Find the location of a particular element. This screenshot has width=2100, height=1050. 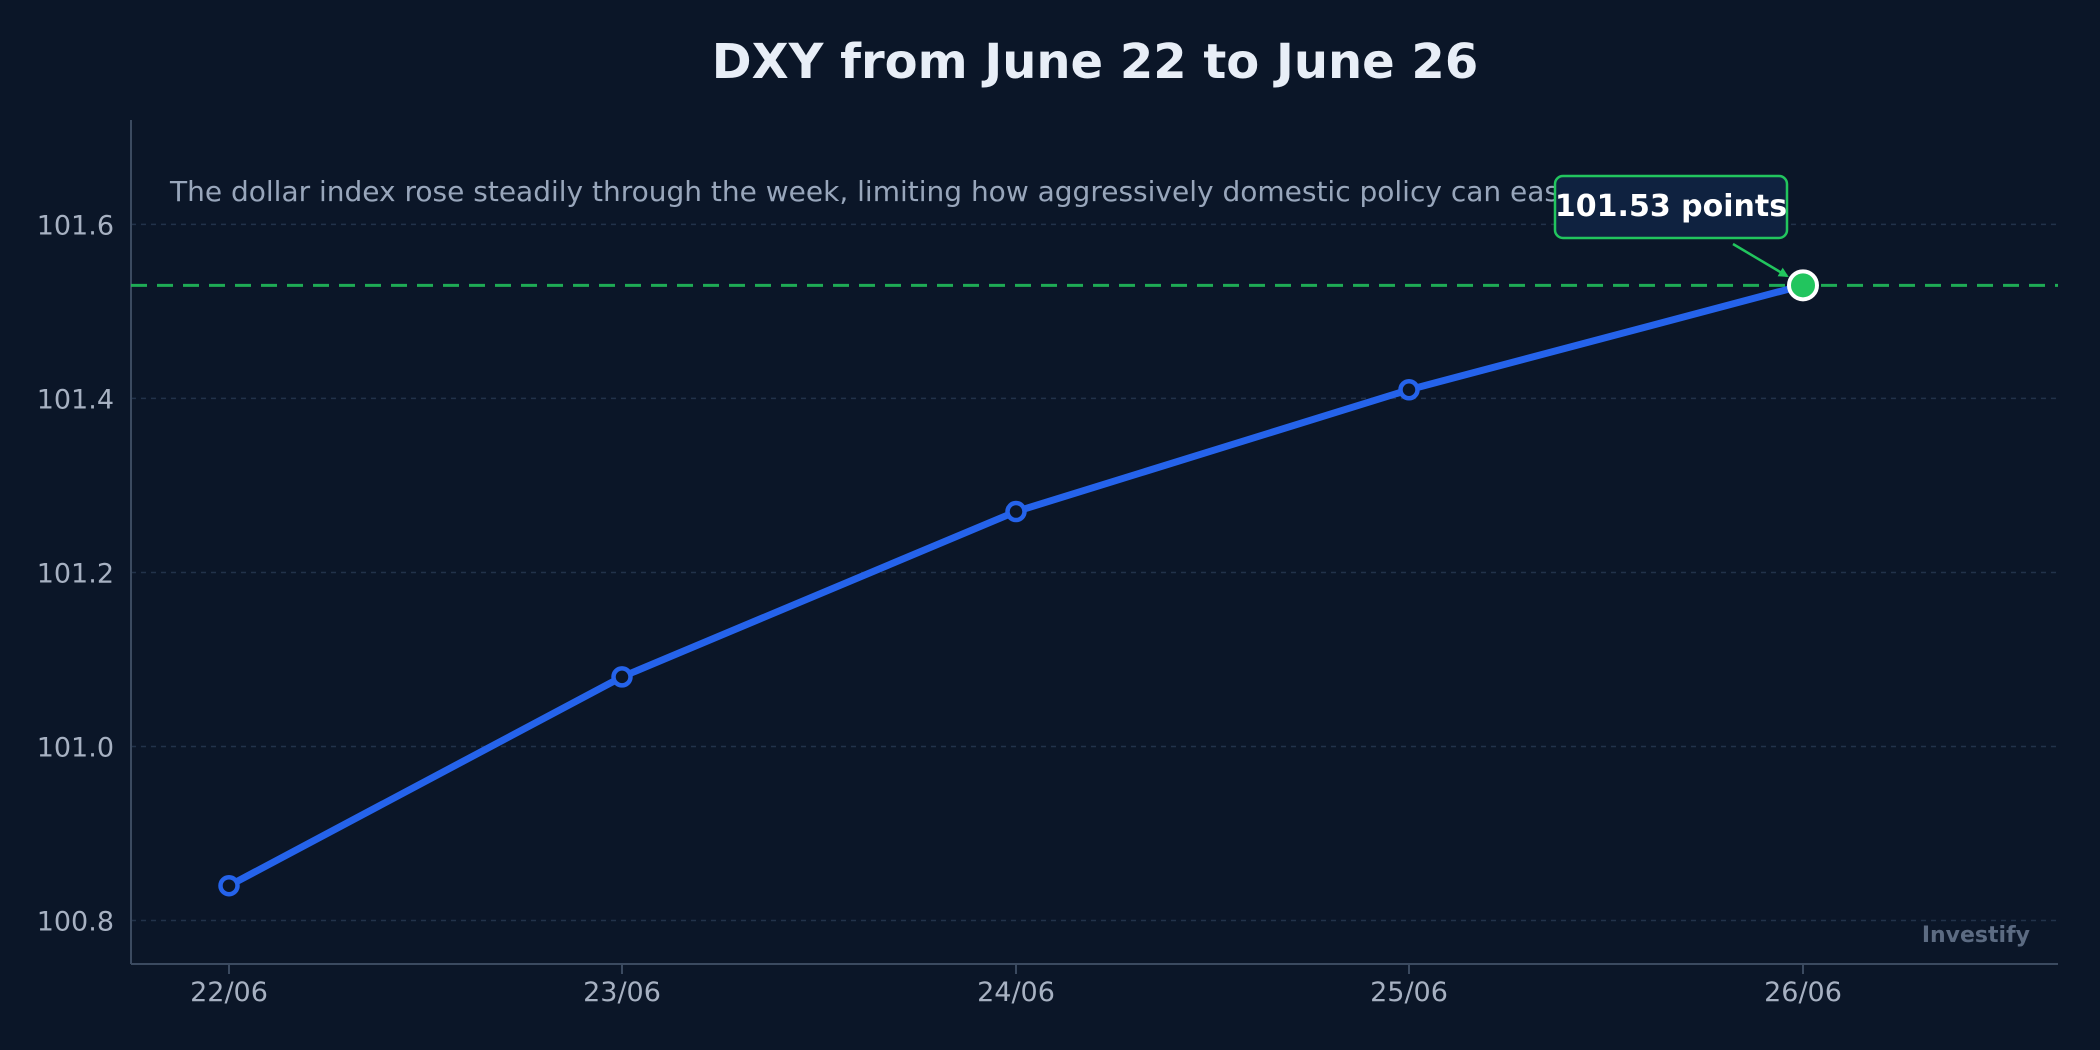

watermark: Investify is located at coordinates (1976, 935).